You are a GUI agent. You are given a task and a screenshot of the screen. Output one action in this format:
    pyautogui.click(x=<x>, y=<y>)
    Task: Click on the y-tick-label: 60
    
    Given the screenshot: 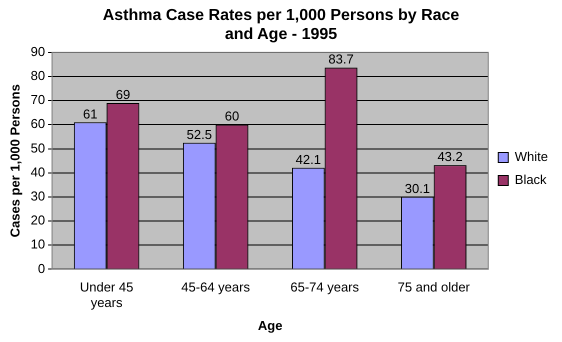 What is the action you would take?
    pyautogui.click(x=38, y=124)
    